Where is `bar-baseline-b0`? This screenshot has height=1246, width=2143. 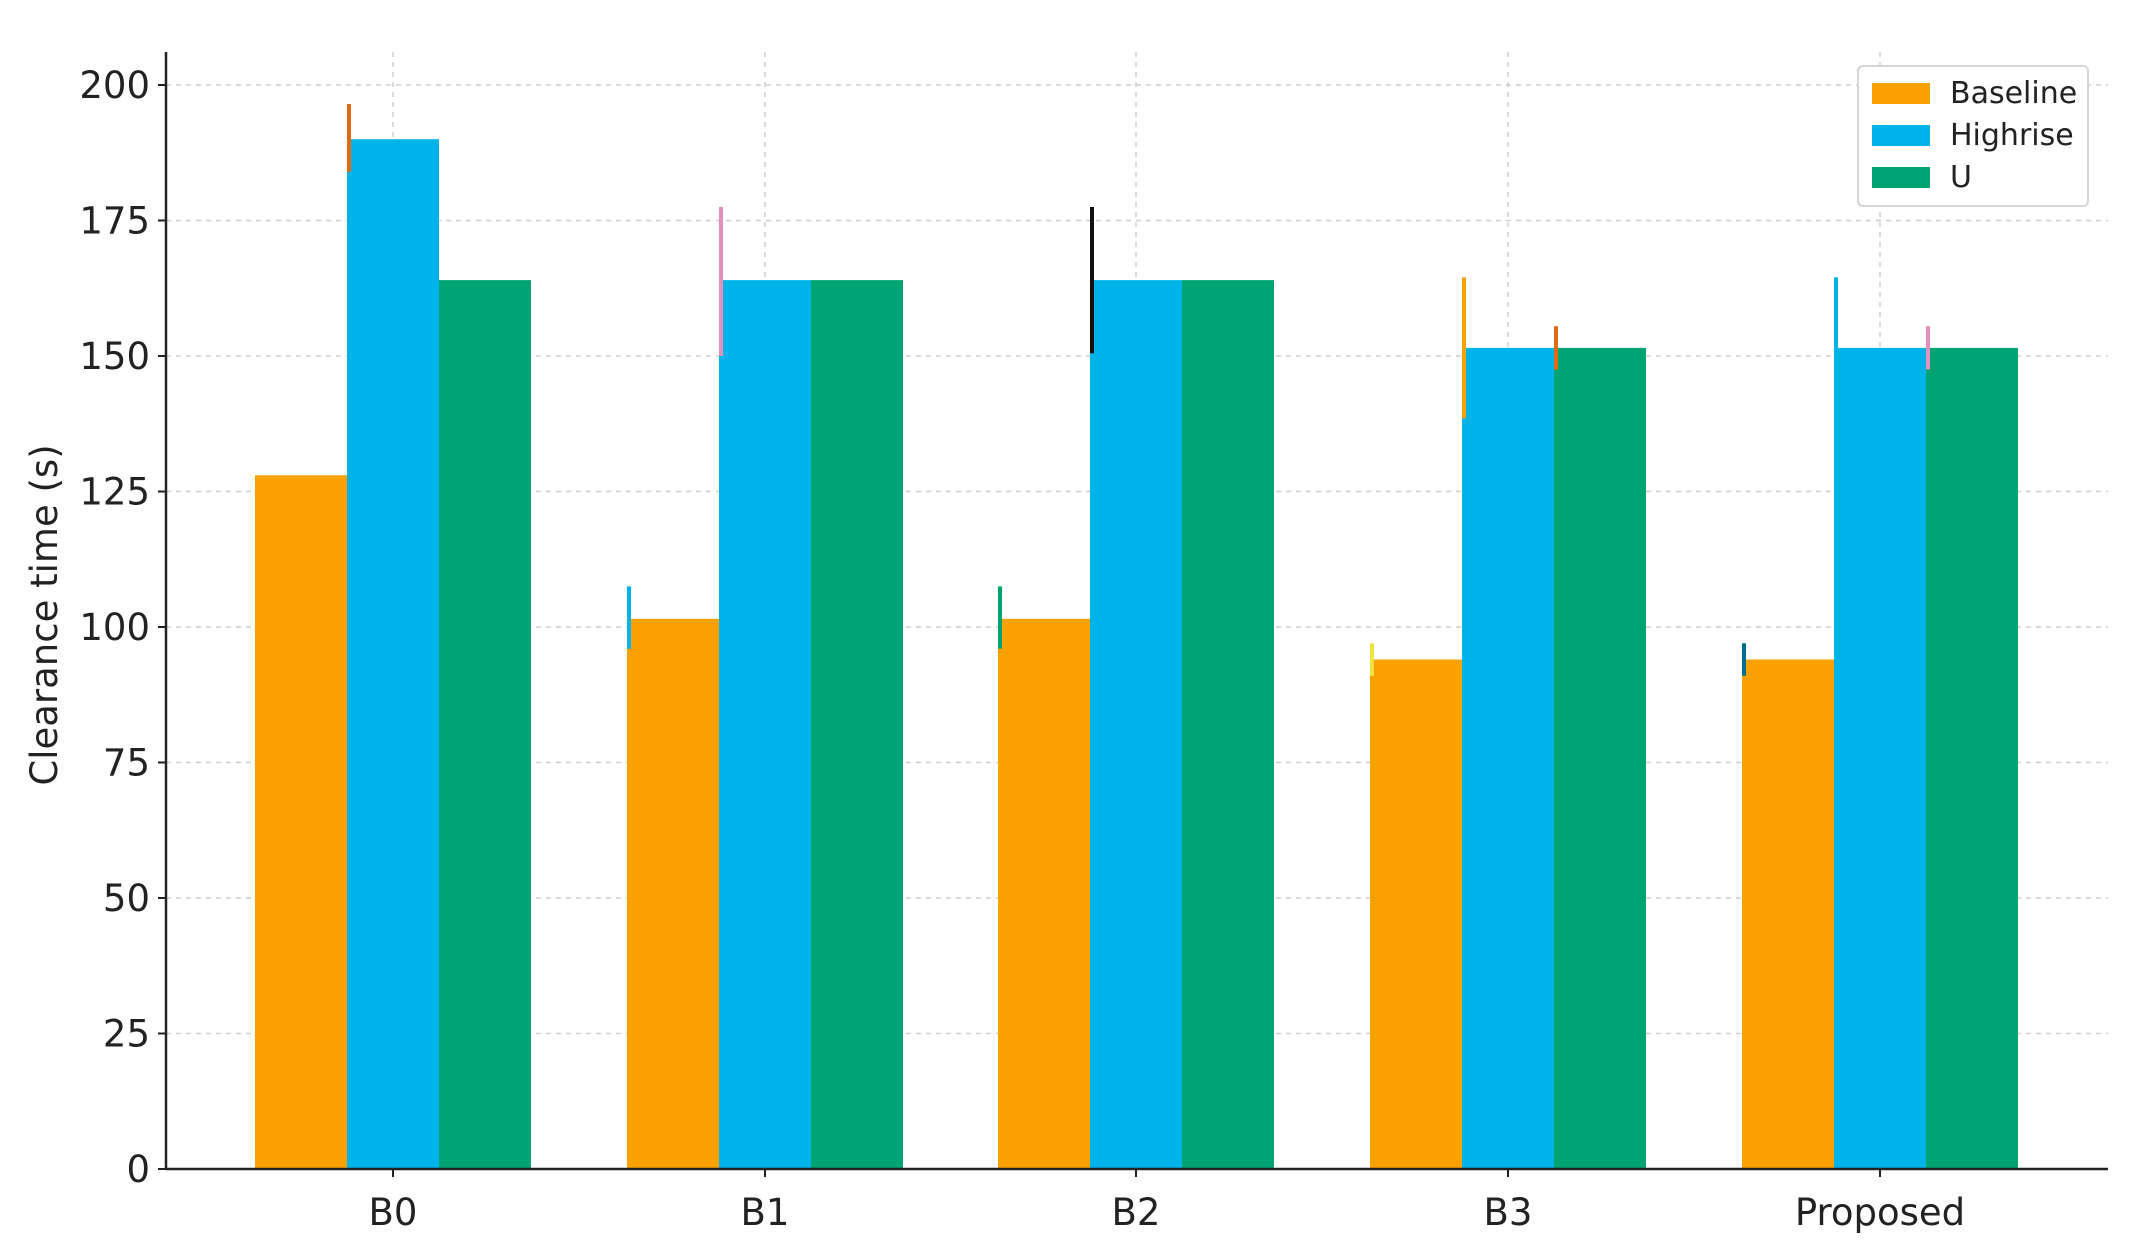
bar-baseline-b0 is located at coordinates (301, 822).